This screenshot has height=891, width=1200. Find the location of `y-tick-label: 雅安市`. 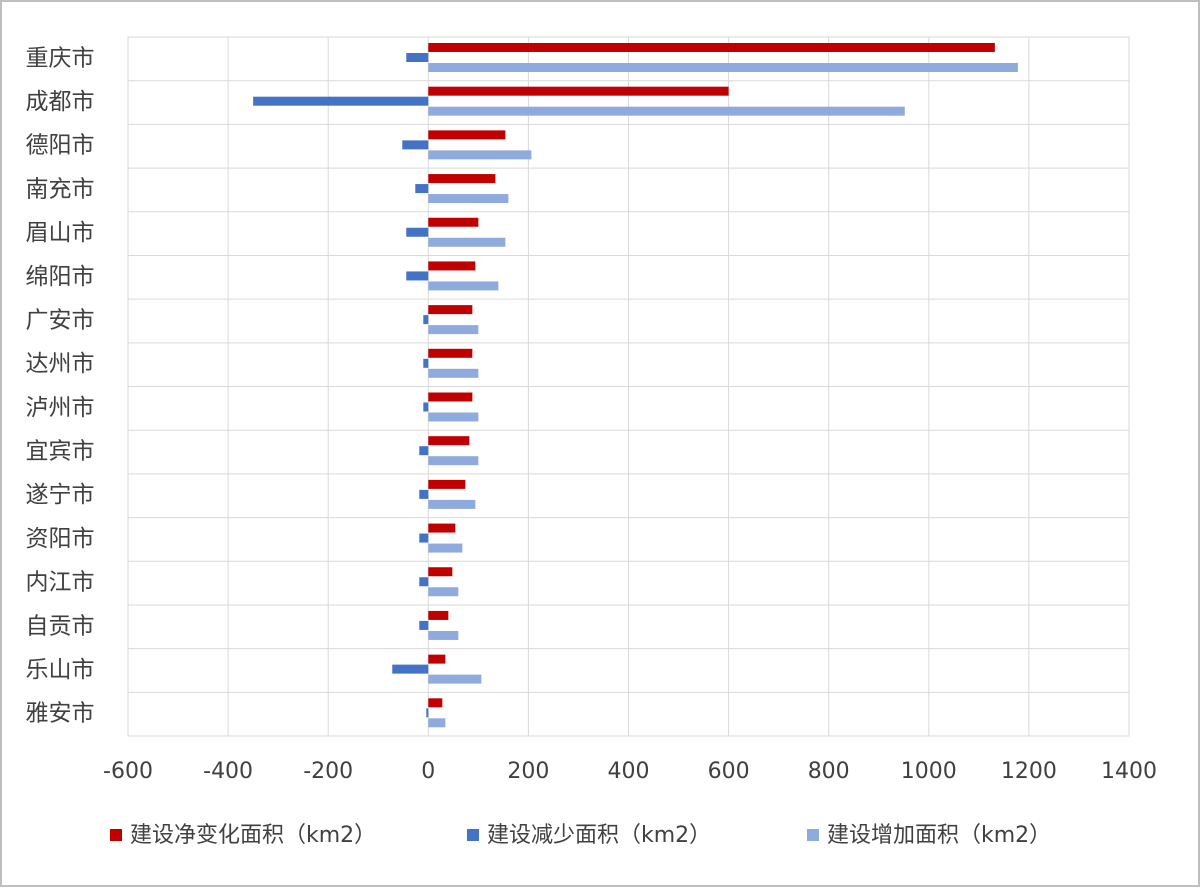

y-tick-label: 雅安市 is located at coordinates (60, 714).